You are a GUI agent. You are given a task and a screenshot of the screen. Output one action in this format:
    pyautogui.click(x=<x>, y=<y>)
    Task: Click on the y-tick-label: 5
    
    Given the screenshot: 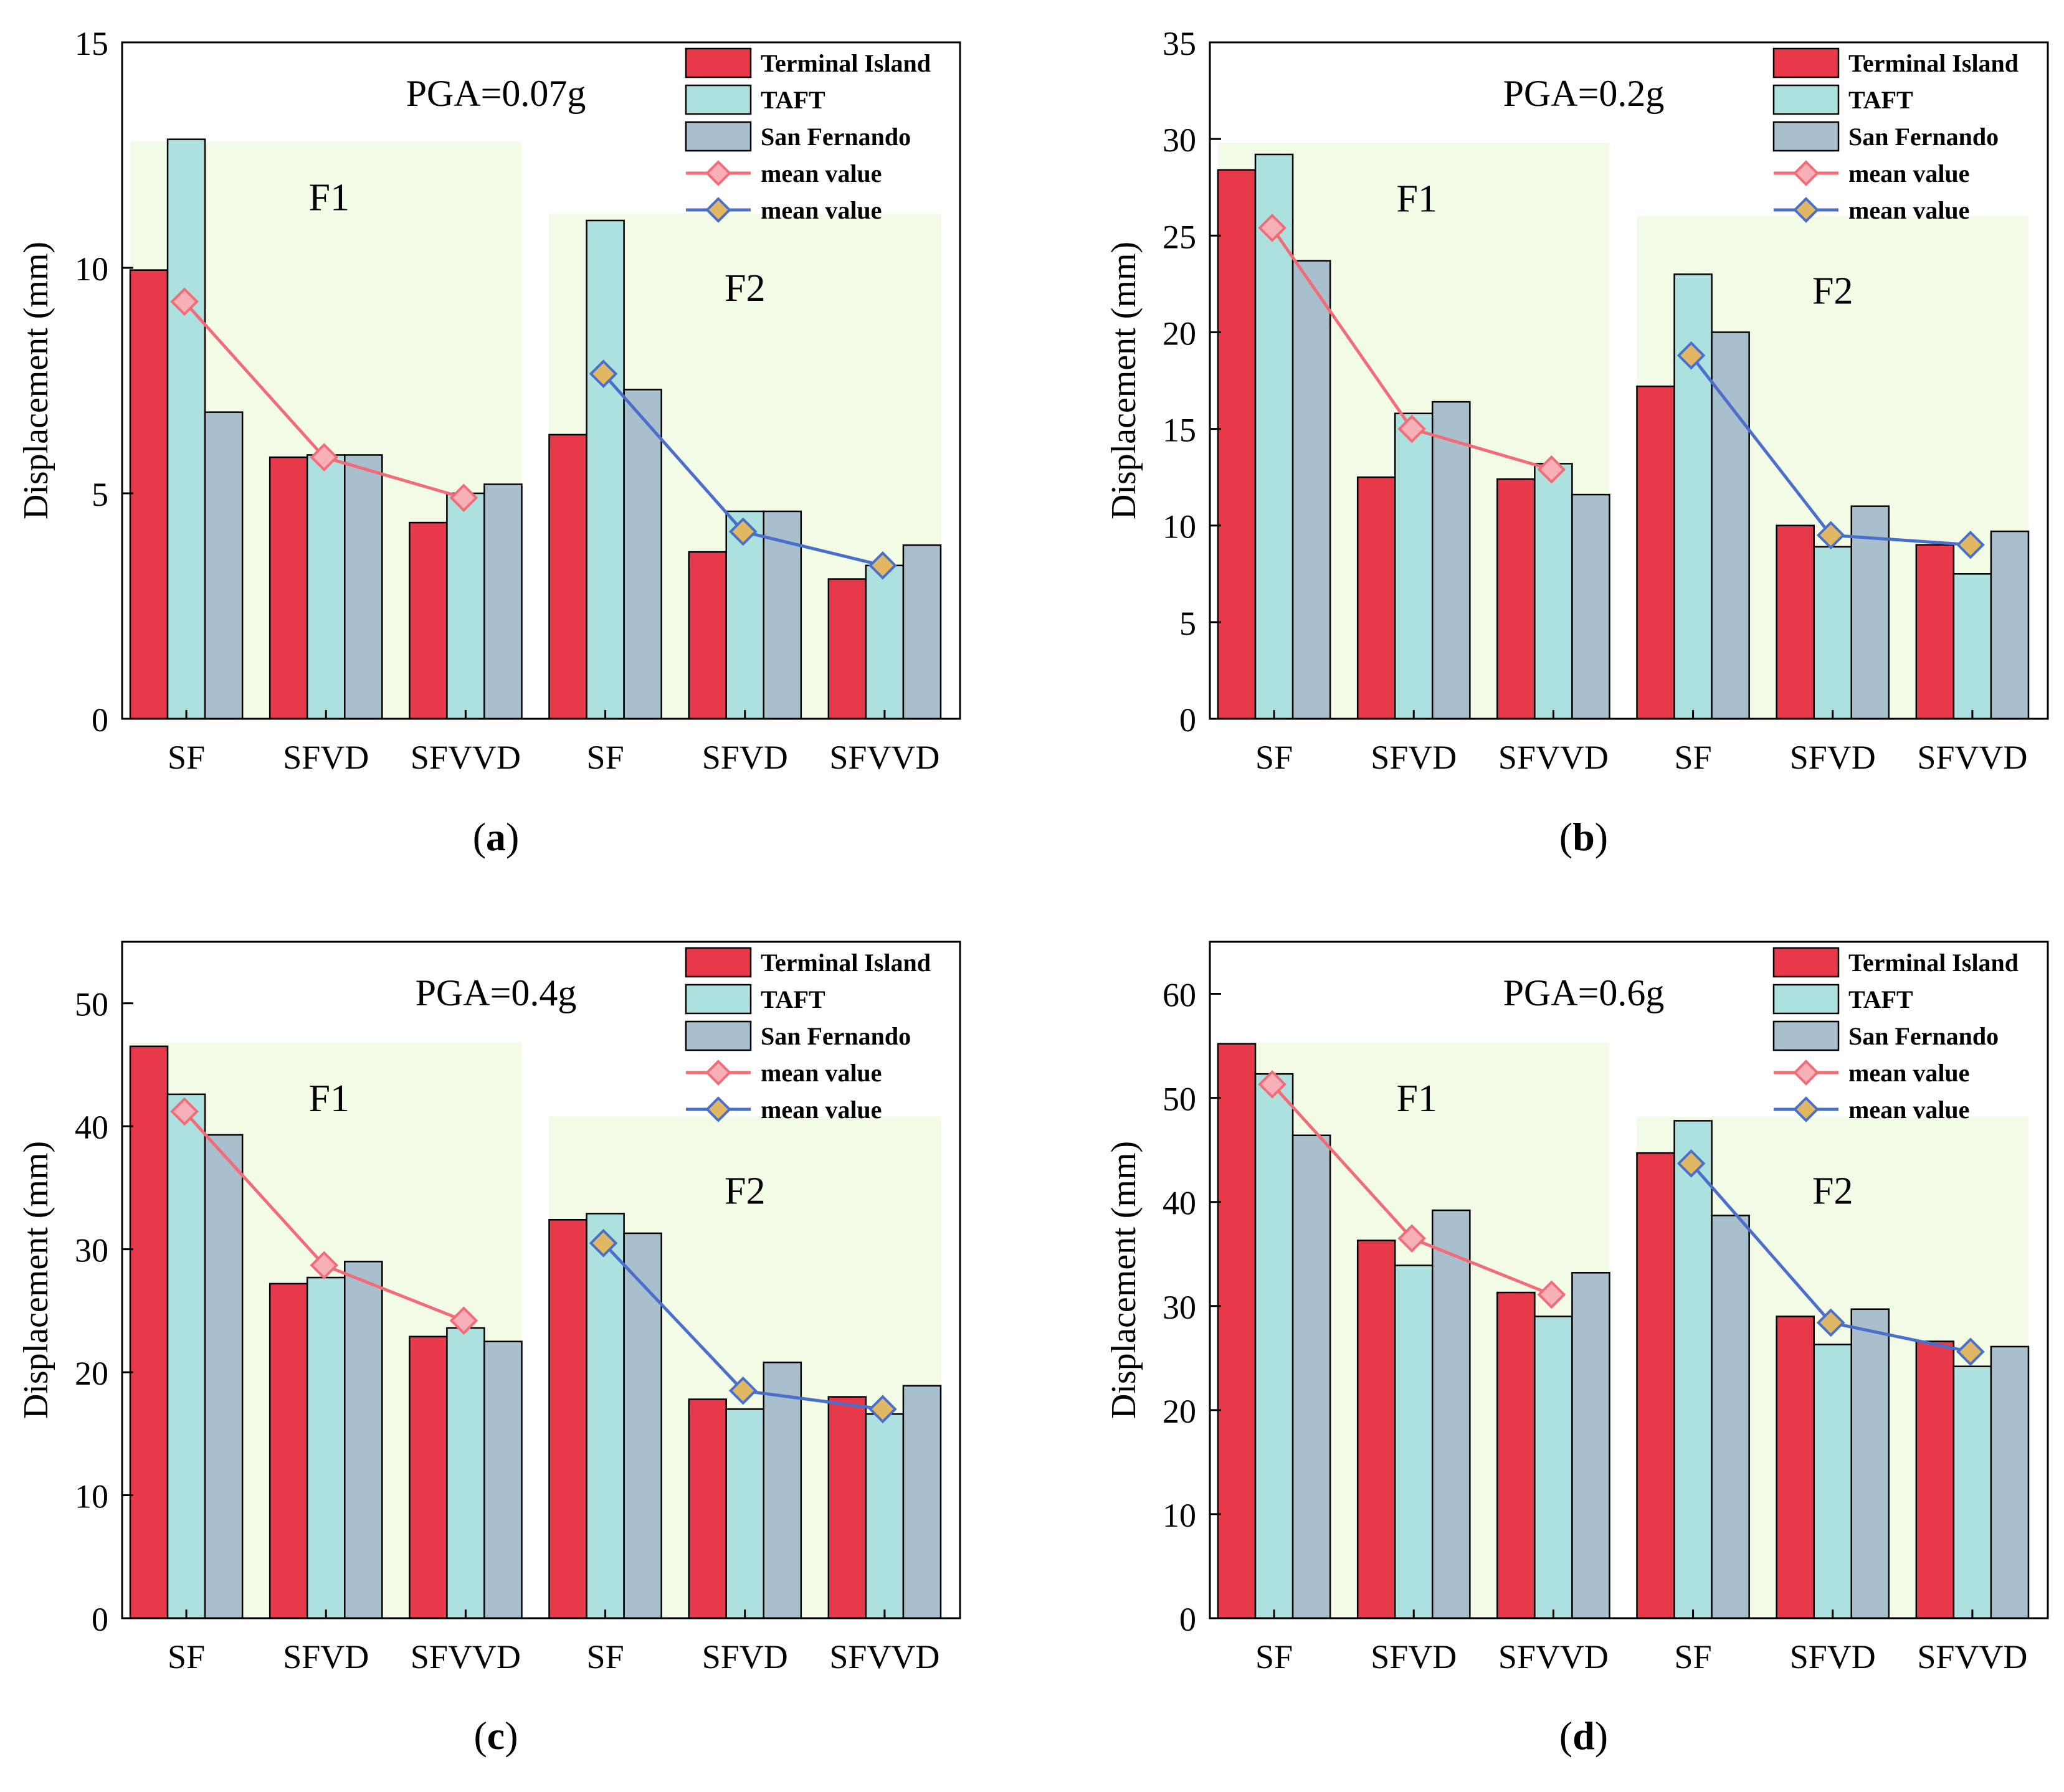 What is the action you would take?
    pyautogui.click(x=100, y=494)
    